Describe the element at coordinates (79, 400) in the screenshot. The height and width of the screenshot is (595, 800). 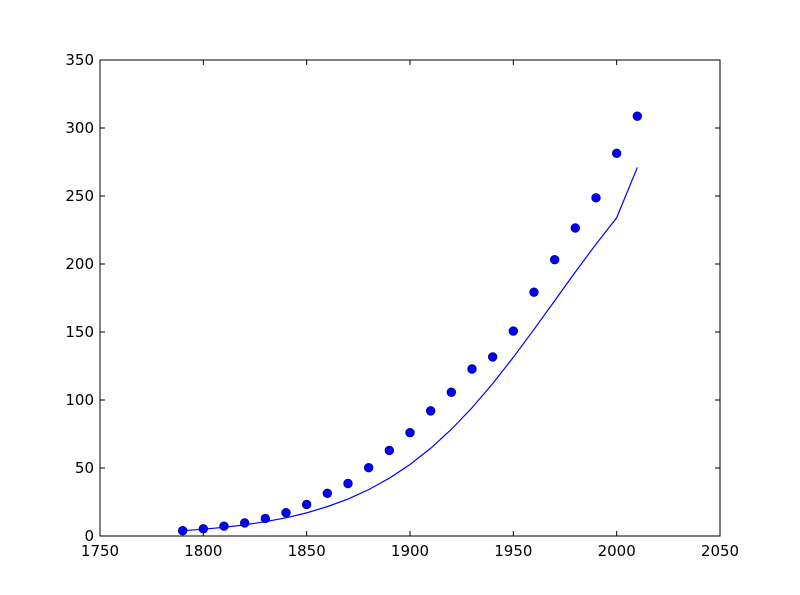
I see `y-tick-label: 100` at that location.